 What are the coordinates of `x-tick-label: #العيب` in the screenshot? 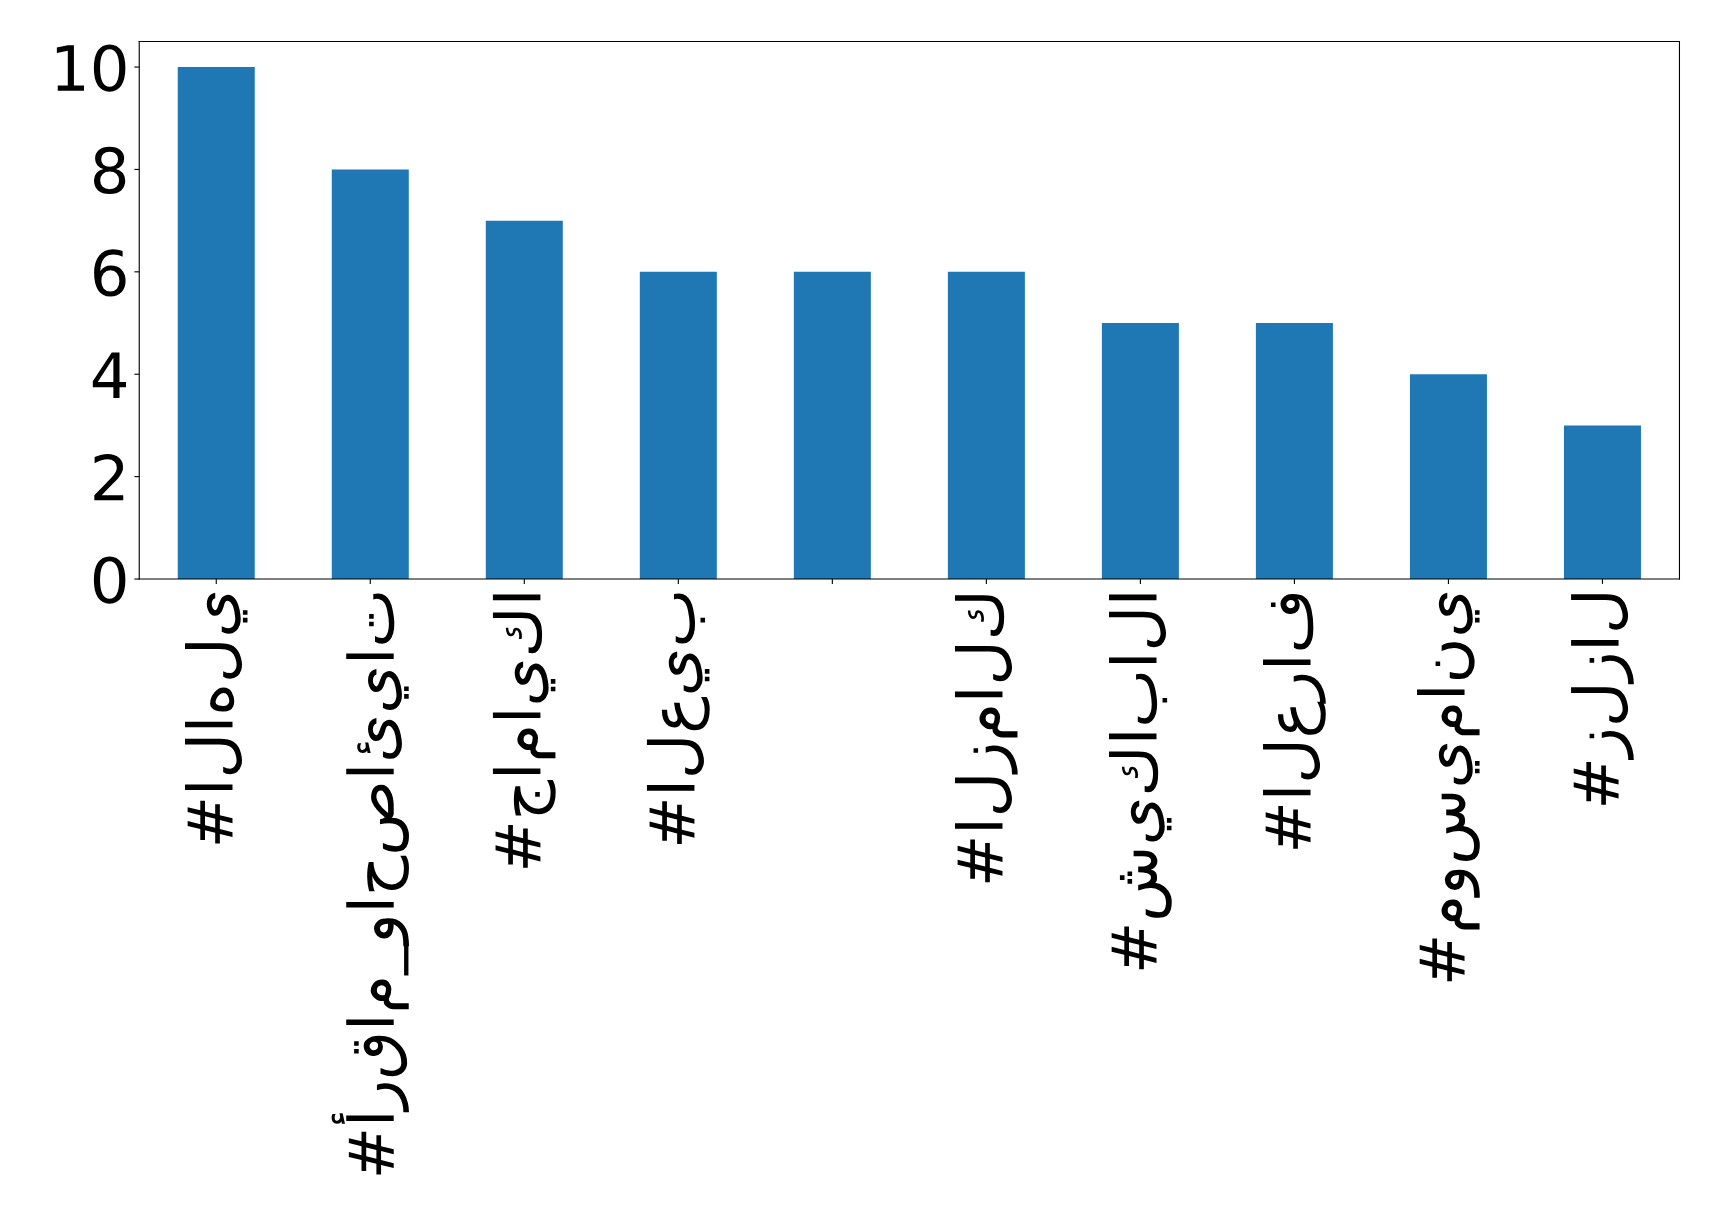 It's located at (678, 719).